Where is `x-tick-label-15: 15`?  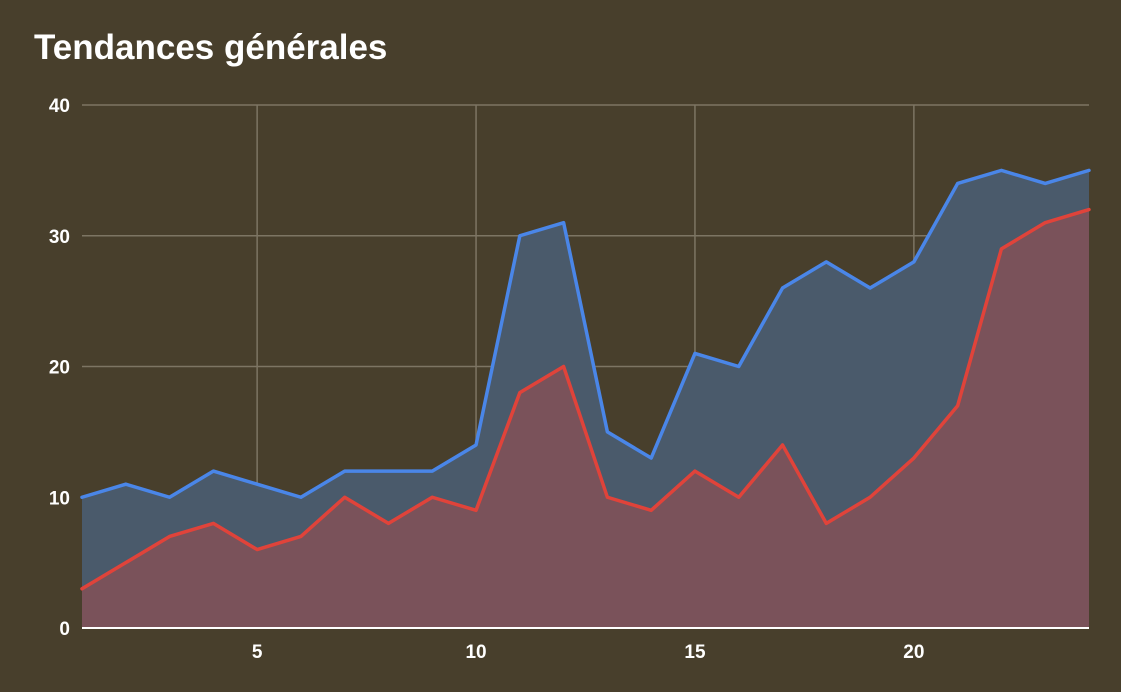
x-tick-label-15: 15 is located at coordinates (695, 652).